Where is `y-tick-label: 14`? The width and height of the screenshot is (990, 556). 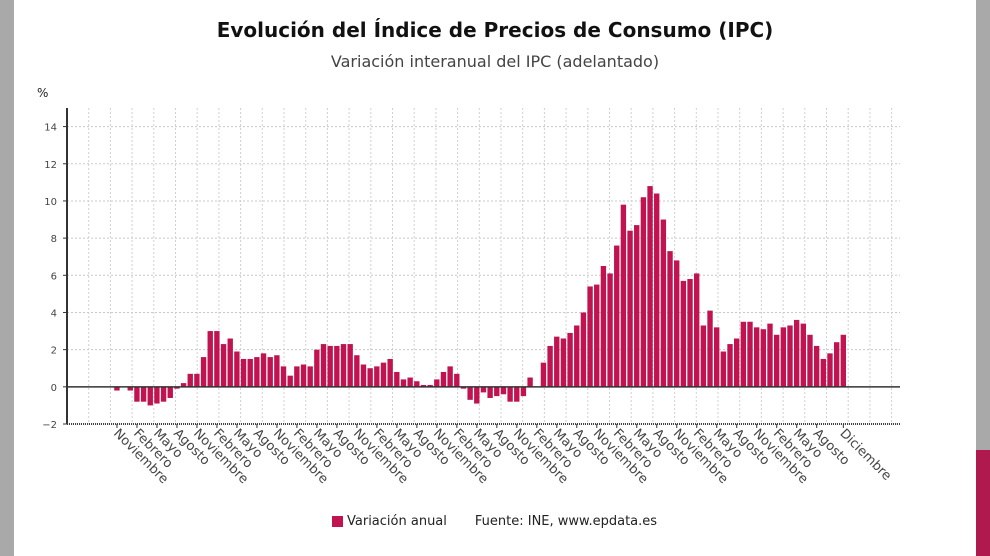 y-tick-label: 14 is located at coordinates (50, 128).